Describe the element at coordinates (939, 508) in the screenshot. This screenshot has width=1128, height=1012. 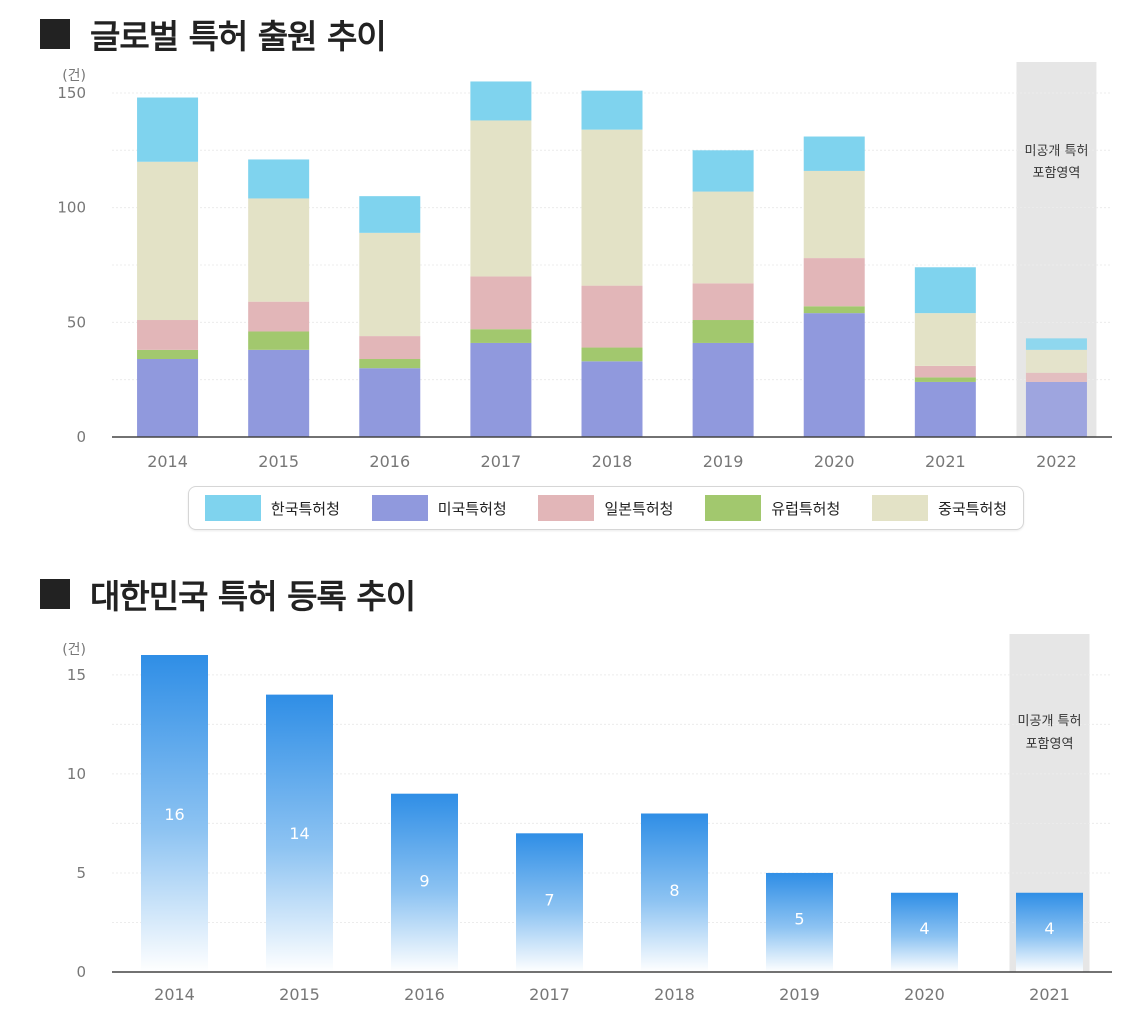
I see `legend-item: 중국특허청` at that location.